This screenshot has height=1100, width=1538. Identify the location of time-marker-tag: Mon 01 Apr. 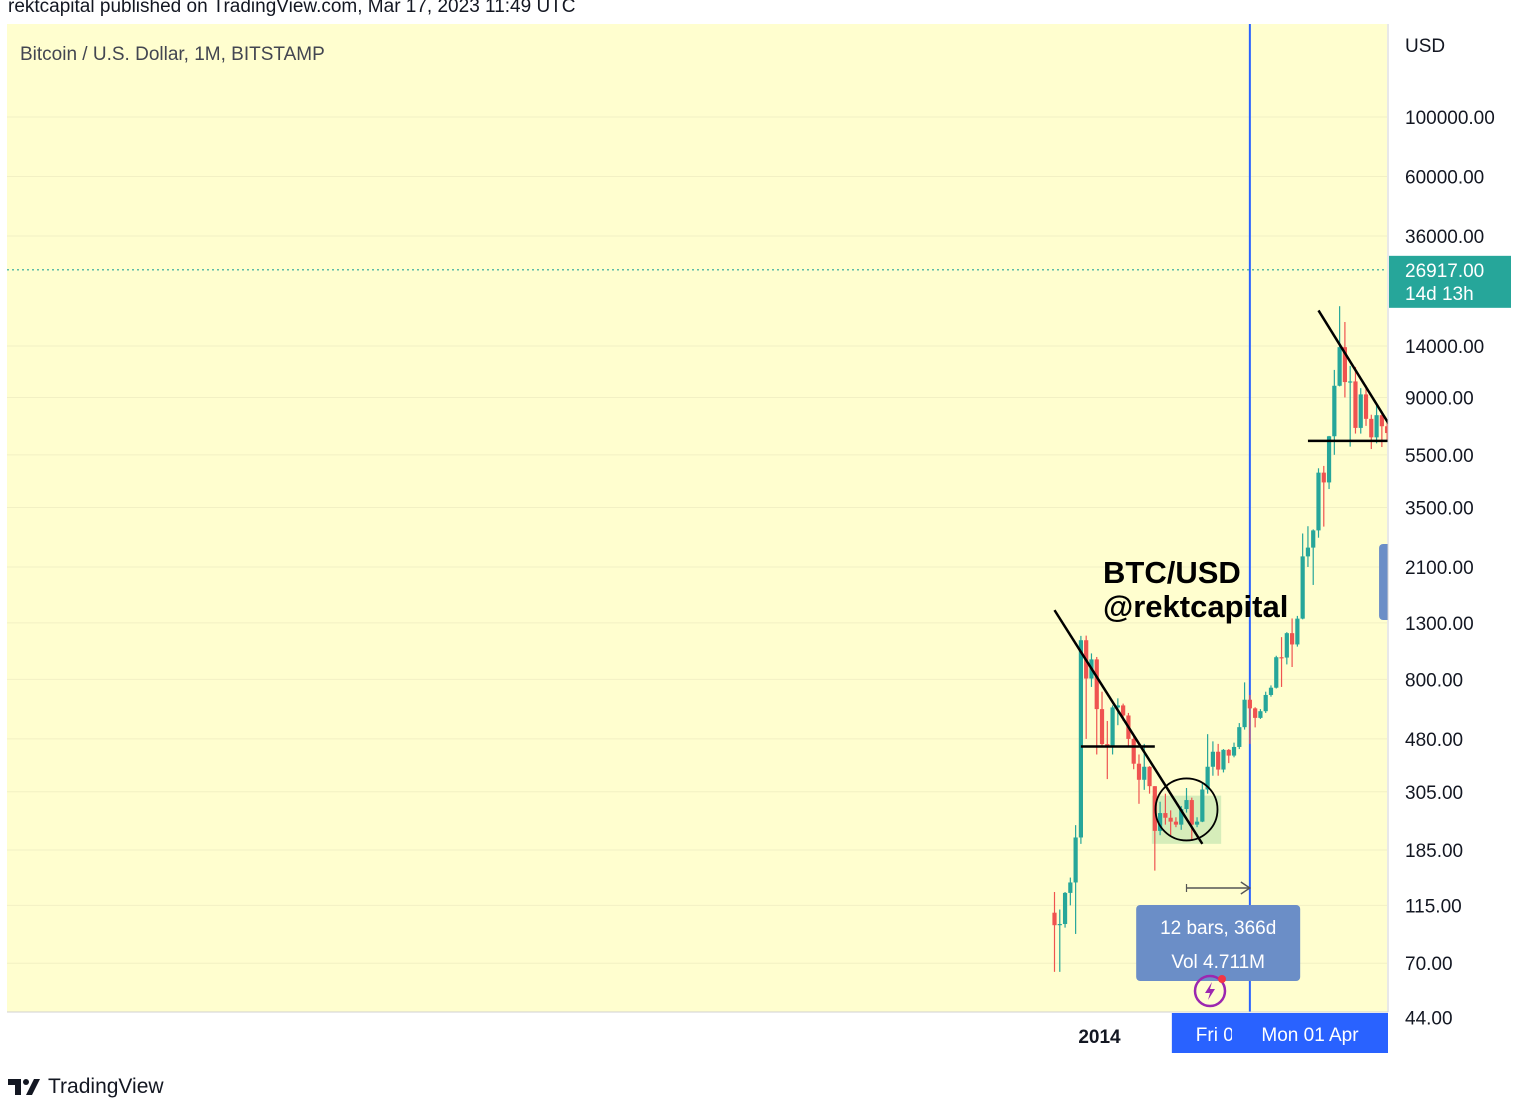
(1310, 1033).